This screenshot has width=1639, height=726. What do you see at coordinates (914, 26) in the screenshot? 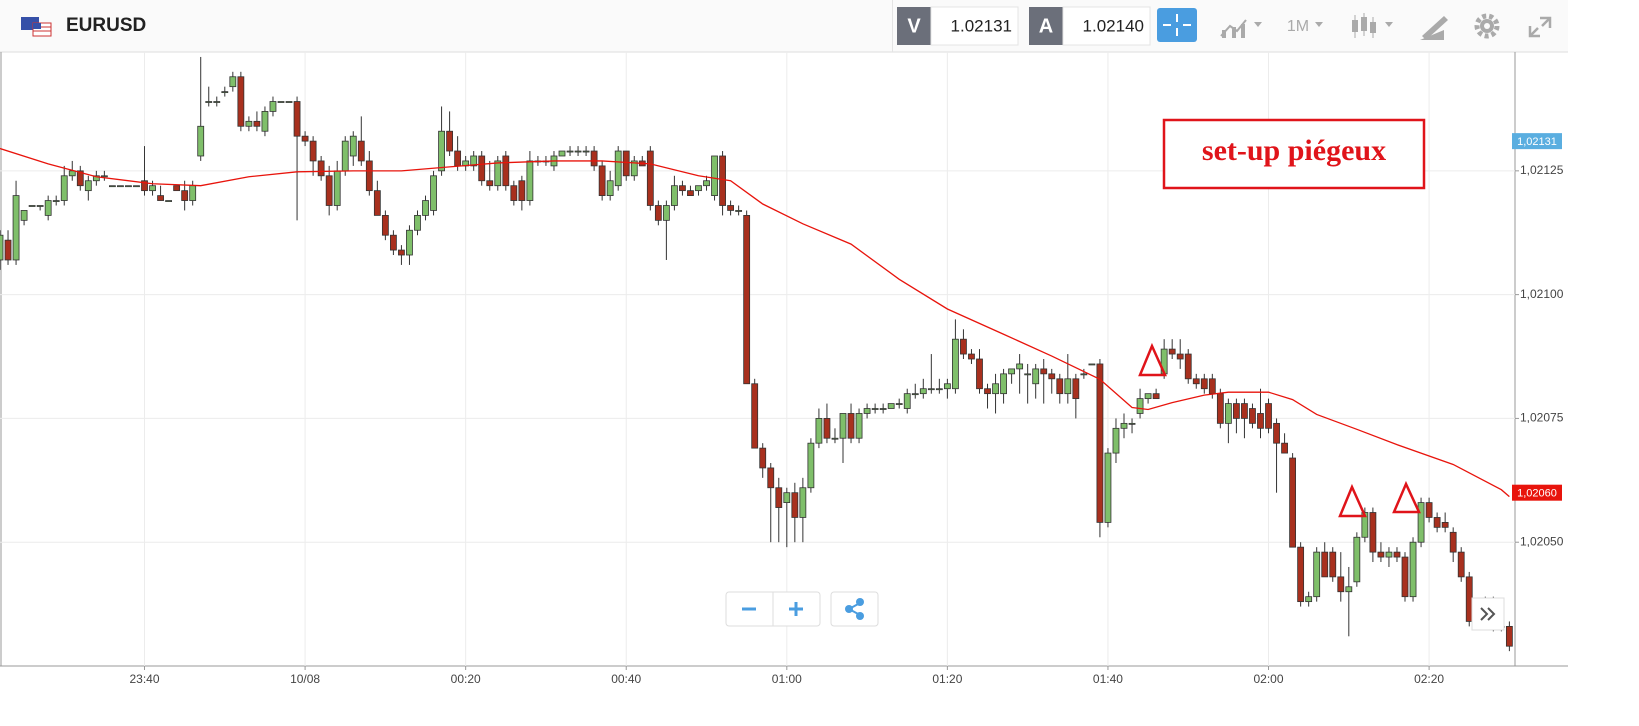
I see `sell-button` at bounding box center [914, 26].